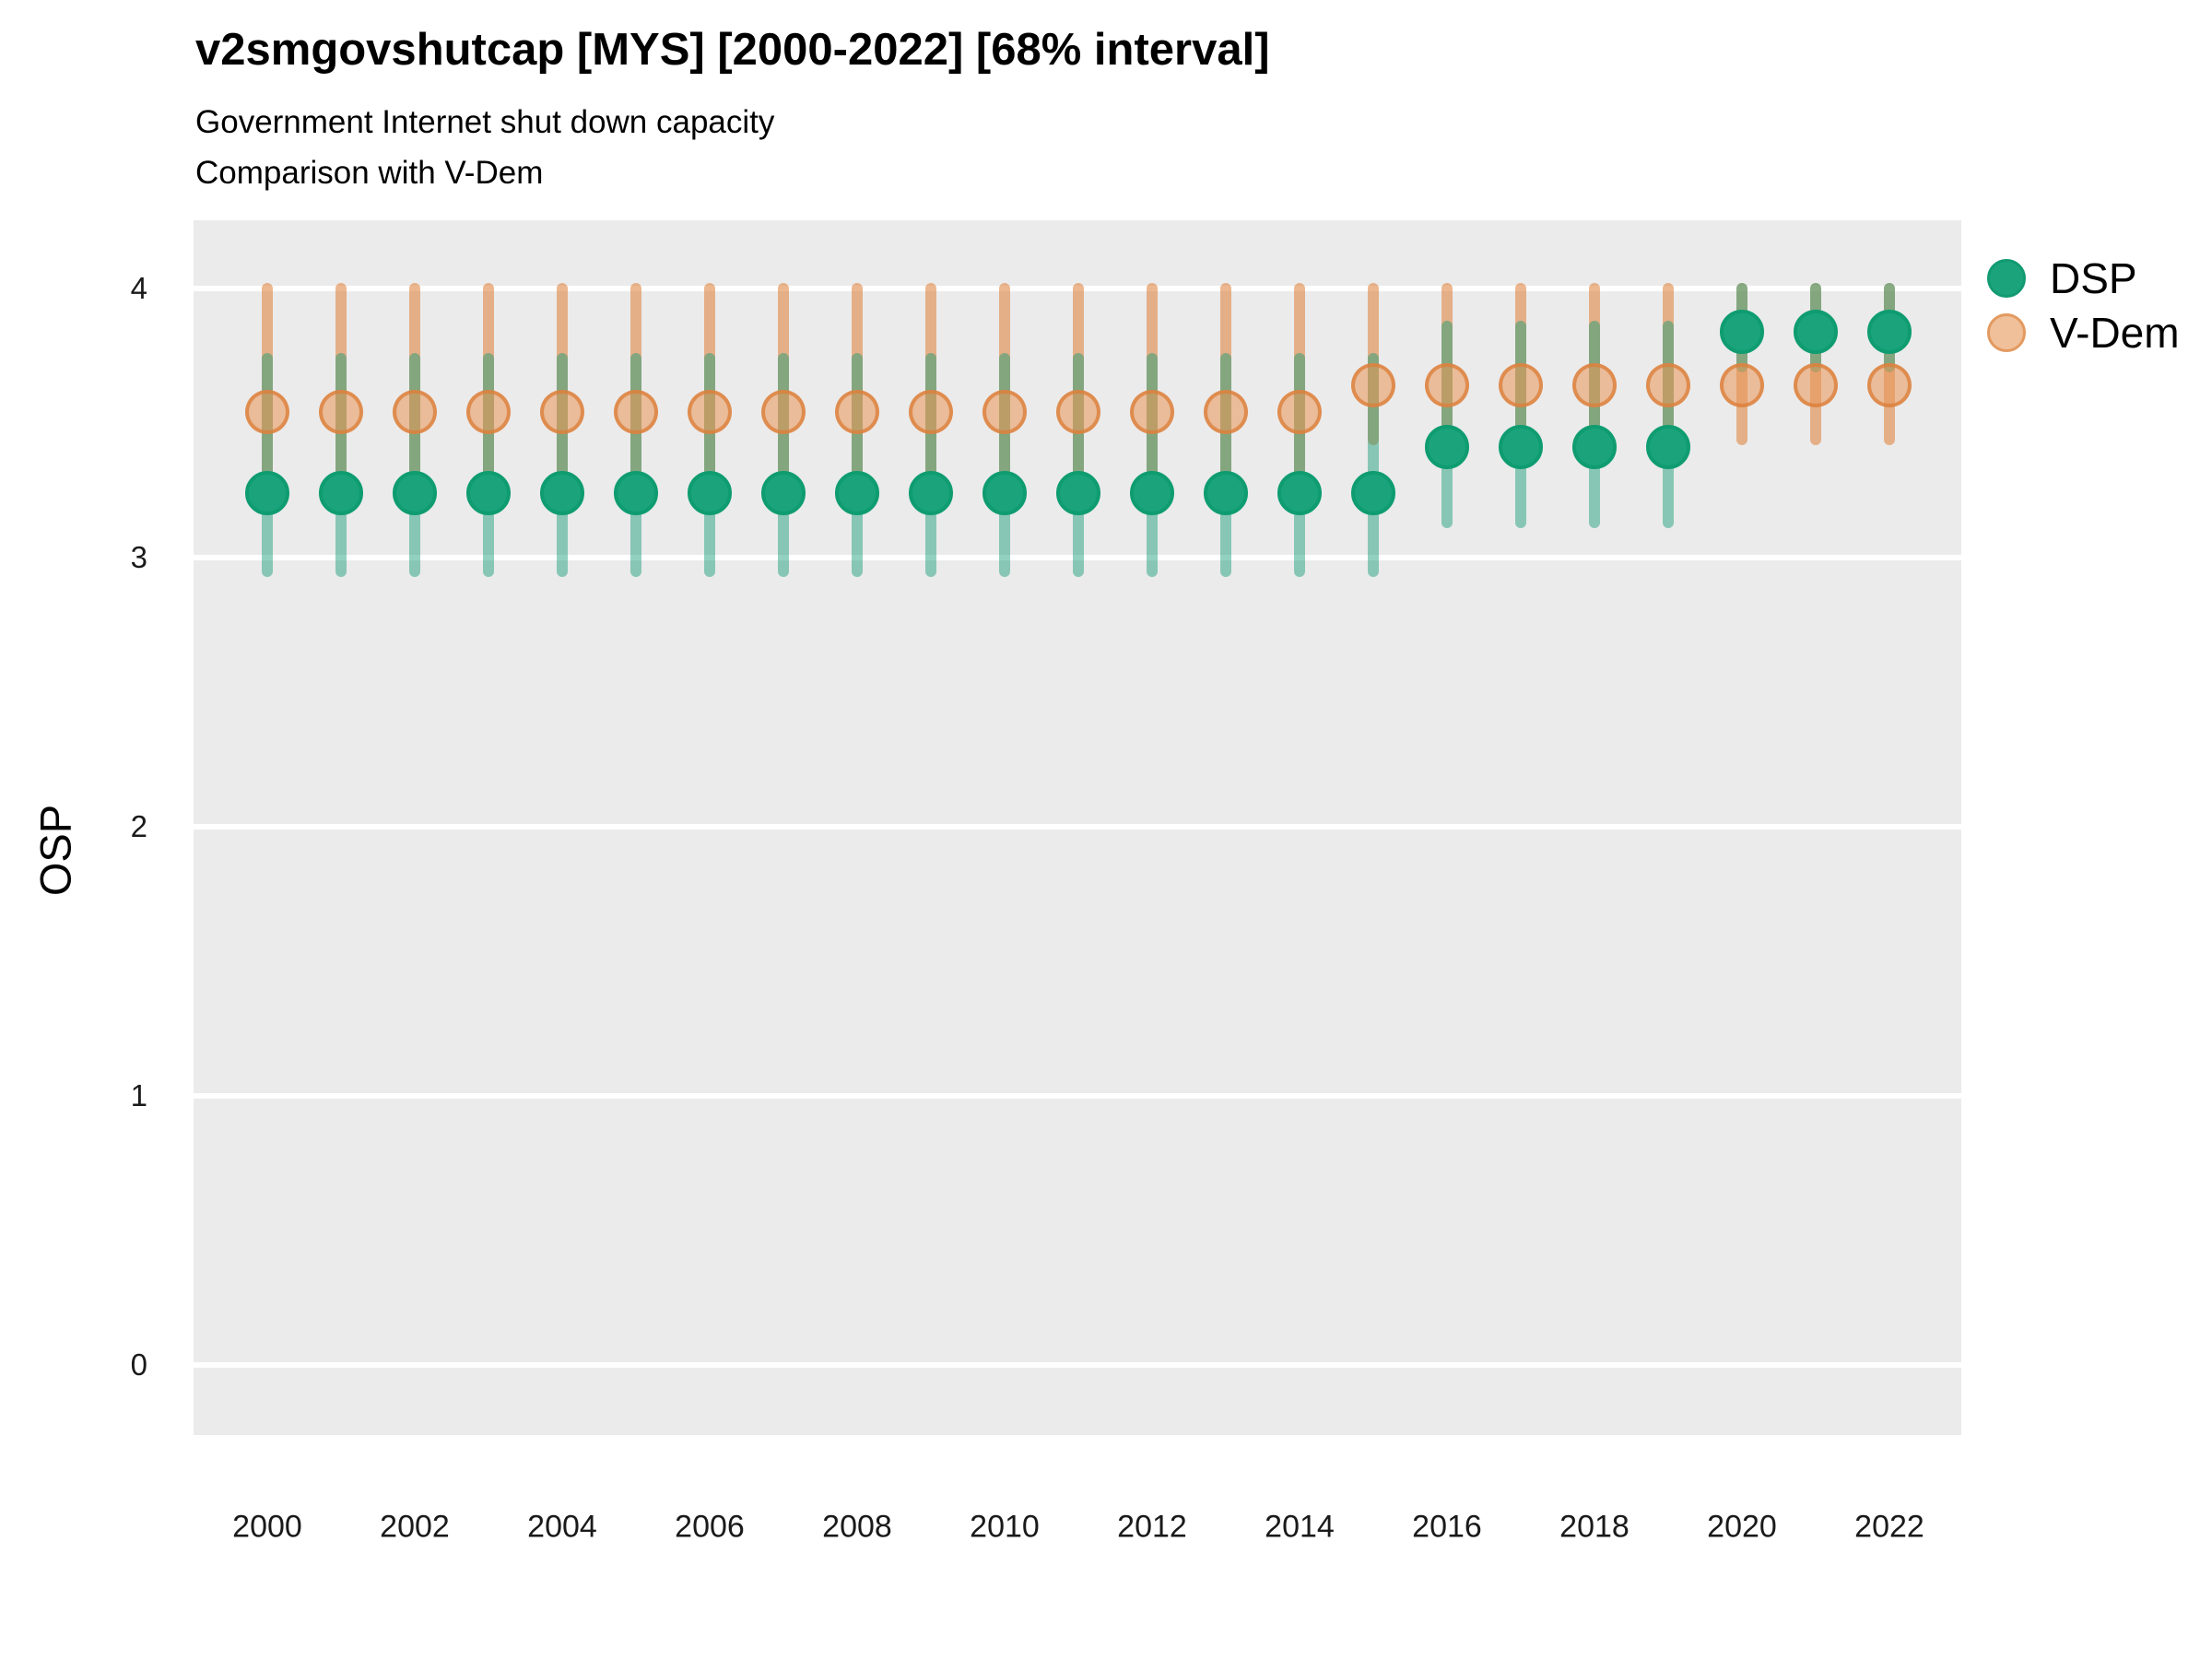 The image size is (2212, 1659). What do you see at coordinates (1668, 385) in the screenshot?
I see `vdem-point-2019` at bounding box center [1668, 385].